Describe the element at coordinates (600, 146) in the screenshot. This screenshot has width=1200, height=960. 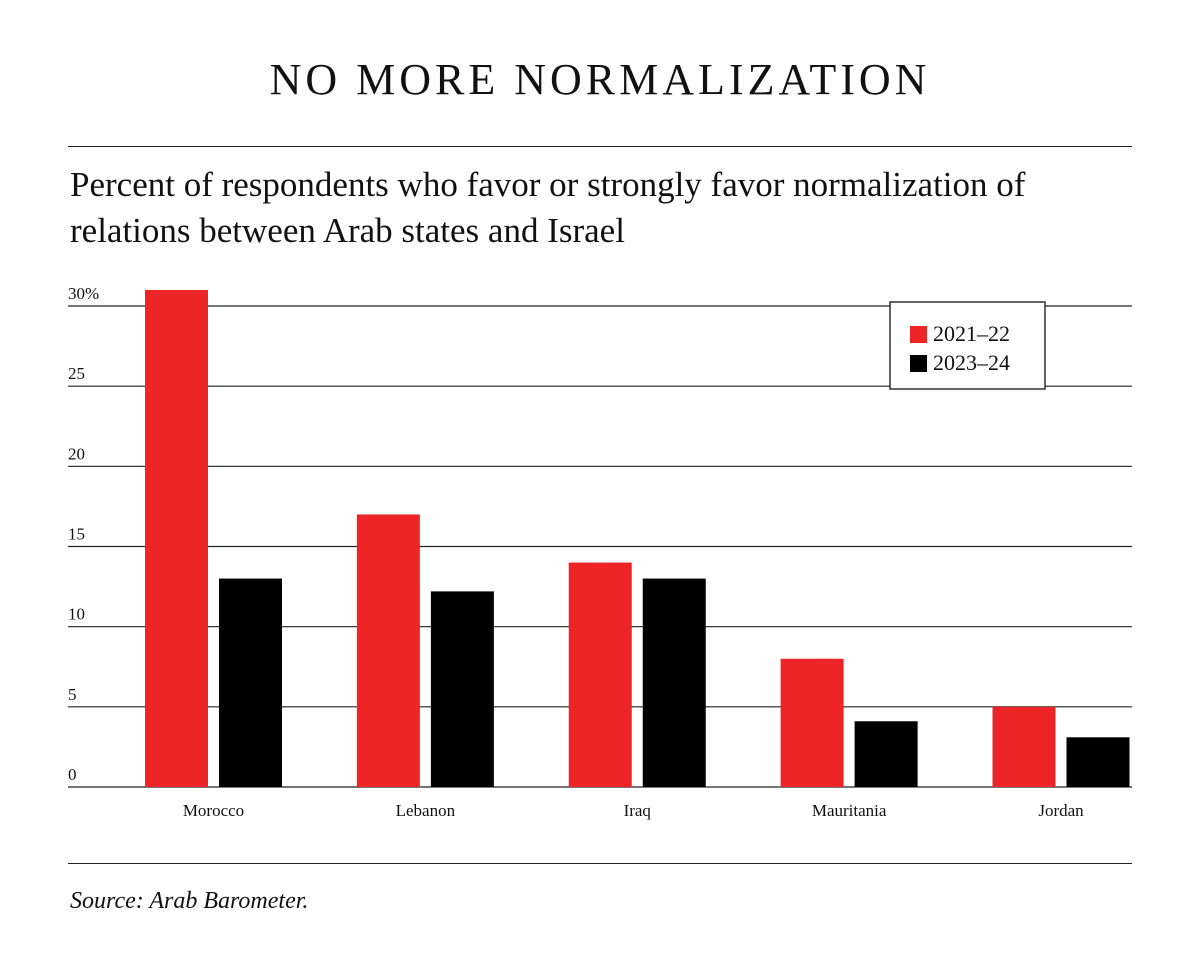
I see `top-divider` at that location.